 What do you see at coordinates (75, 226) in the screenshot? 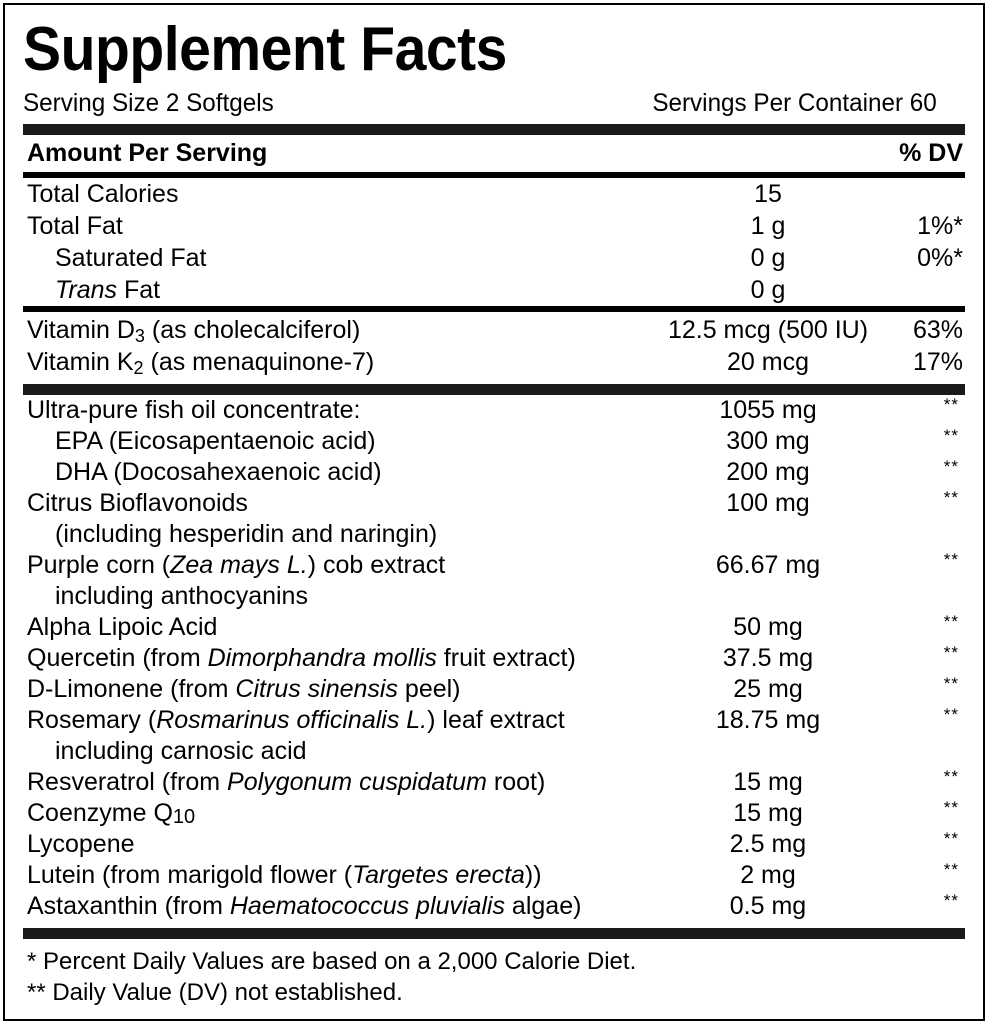
I see `row-name: Total Fat` at bounding box center [75, 226].